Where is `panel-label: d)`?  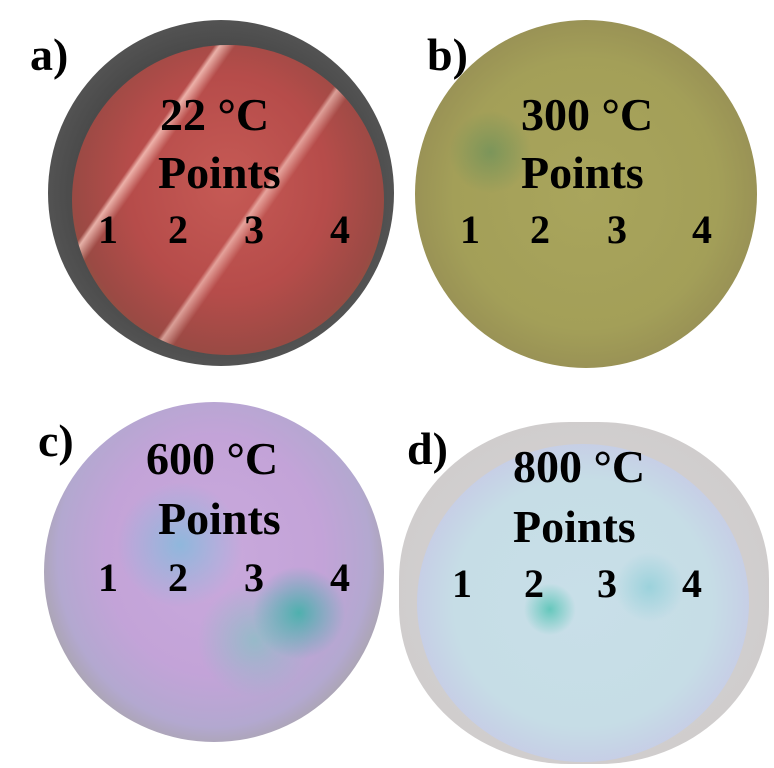
panel-label: d) is located at coordinates (427, 448).